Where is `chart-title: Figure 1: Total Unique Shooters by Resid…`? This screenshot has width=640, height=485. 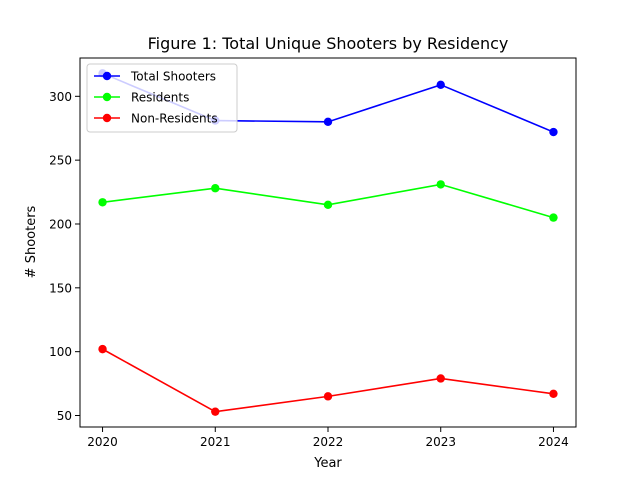 chart-title: Figure 1: Total Unique Shooters by Resid… is located at coordinates (328, 43).